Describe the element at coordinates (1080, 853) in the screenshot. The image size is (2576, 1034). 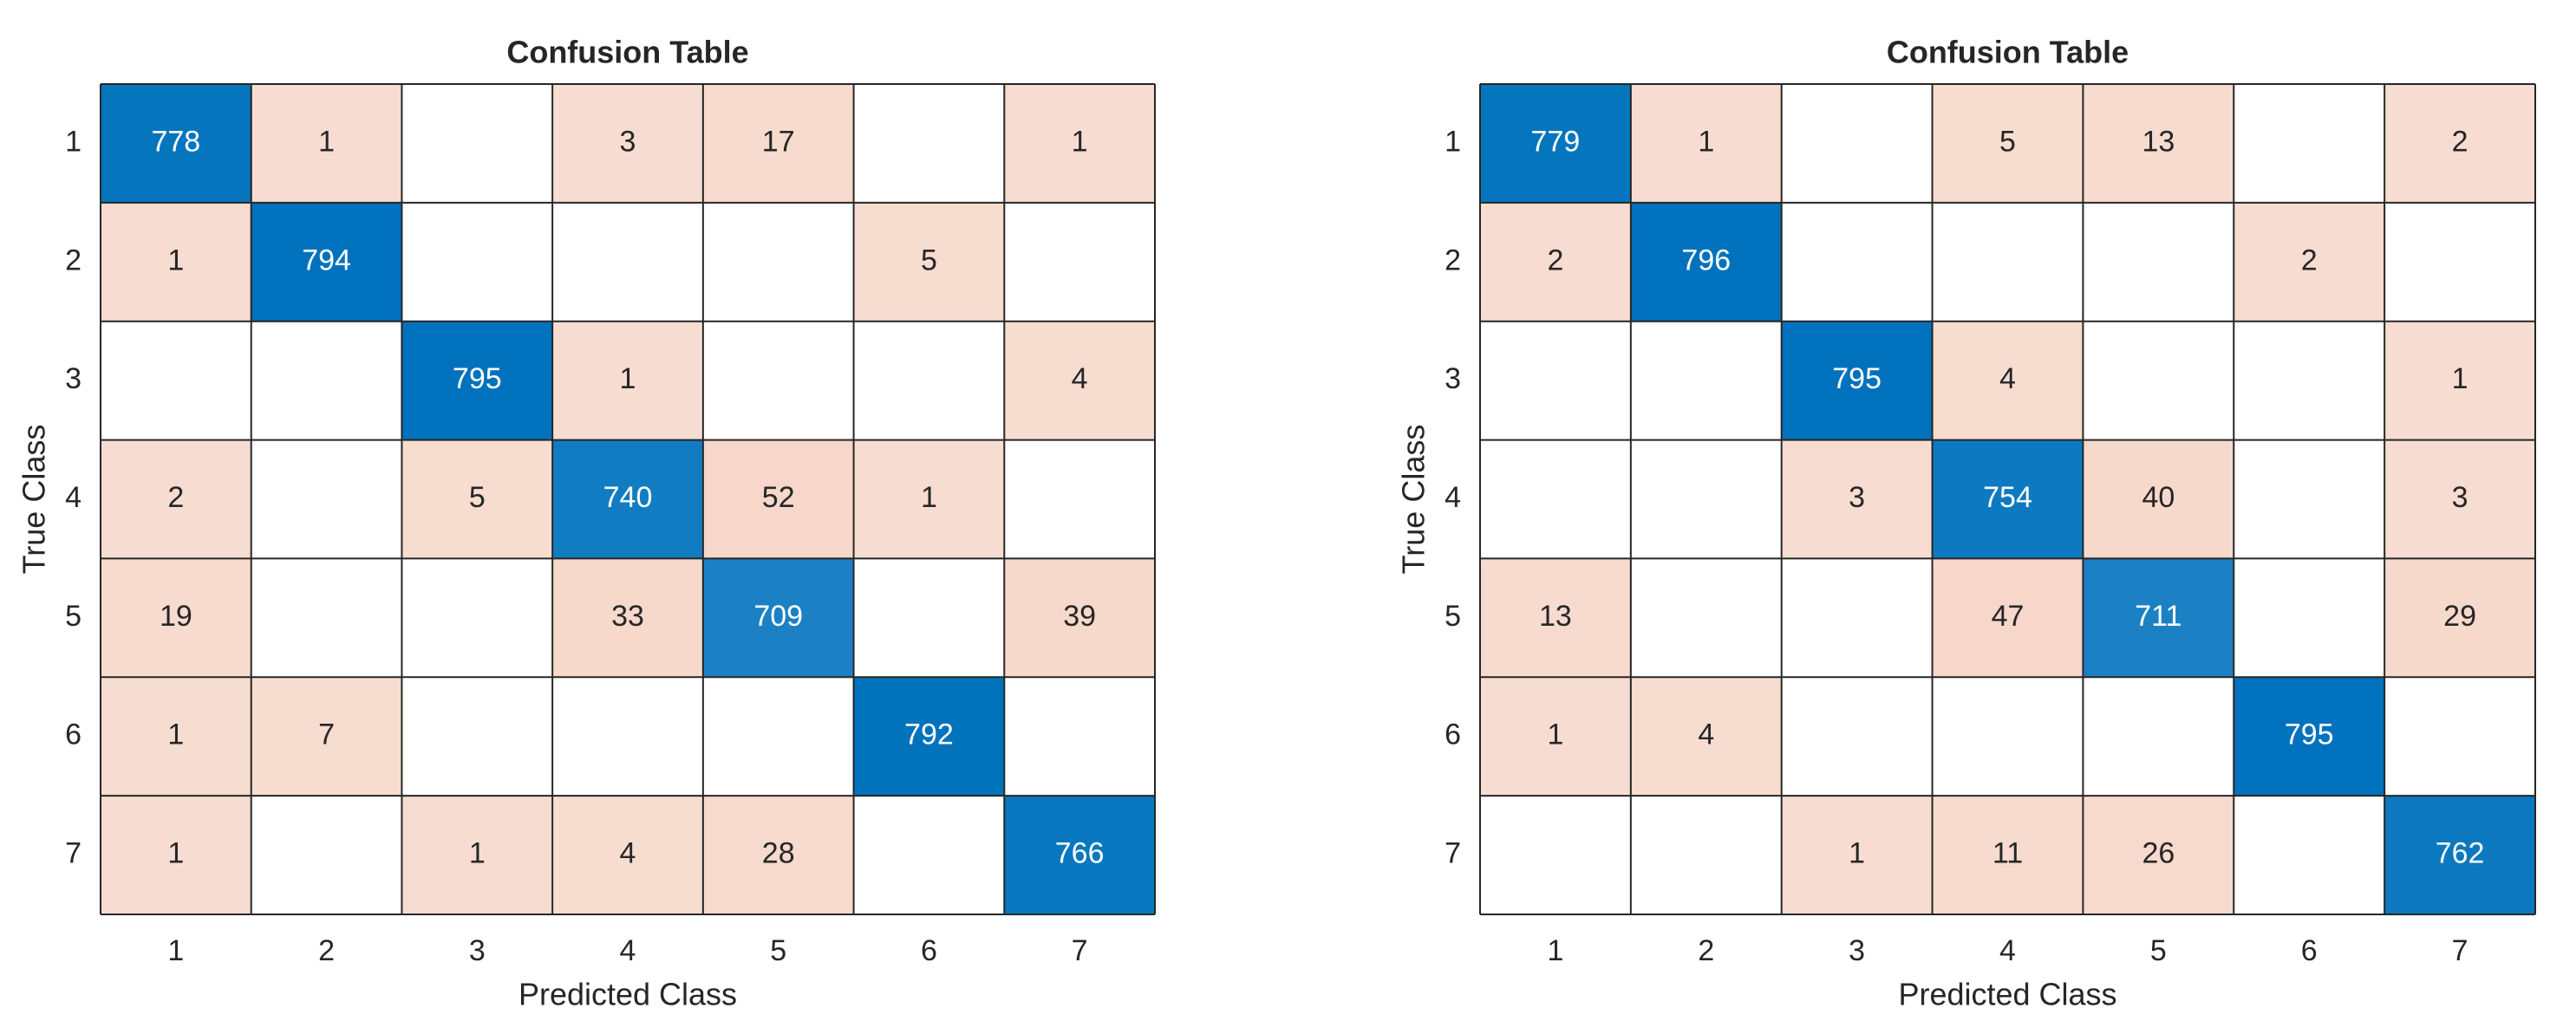
I see `cell-value: 766` at that location.